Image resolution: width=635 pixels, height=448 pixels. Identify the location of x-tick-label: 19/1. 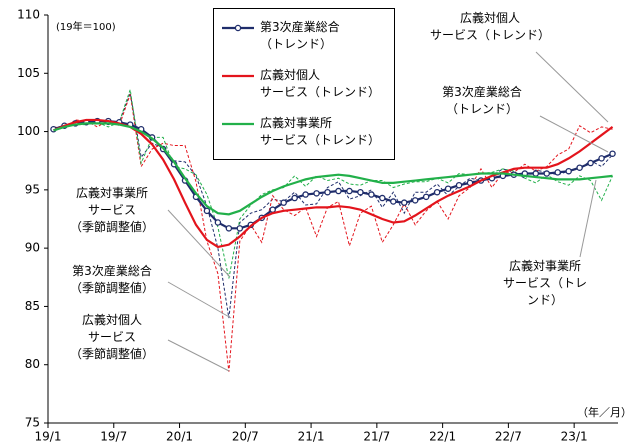
(48, 437).